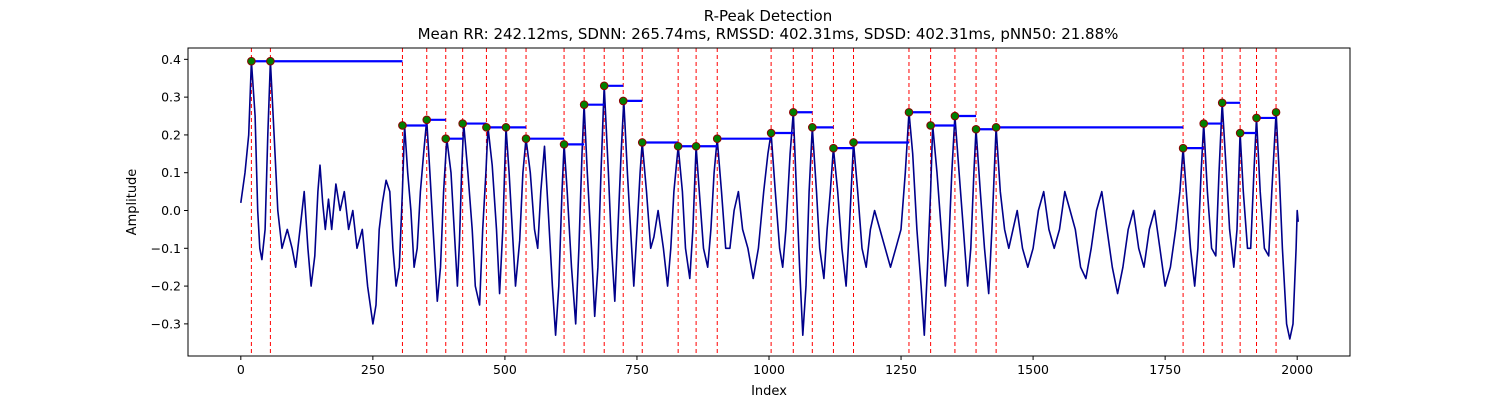 Image resolution: width=1500 pixels, height=400 pixels. What do you see at coordinates (769, 369) in the screenshot?
I see `x-tick-label-1000: 1000` at bounding box center [769, 369].